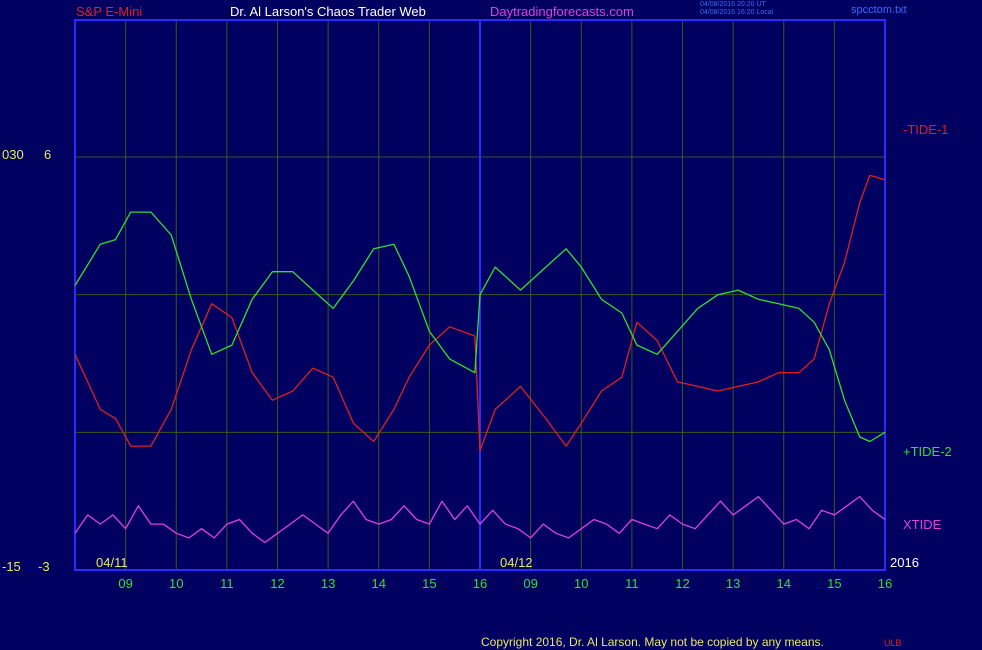 The height and width of the screenshot is (650, 982). What do you see at coordinates (922, 524) in the screenshot?
I see `legend-xtide: XTIDE` at bounding box center [922, 524].